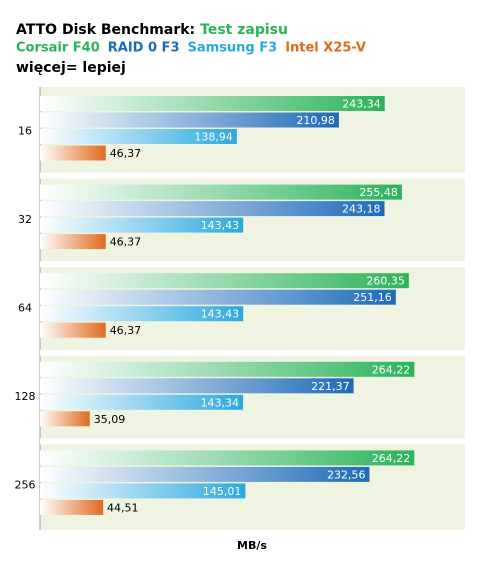 The height and width of the screenshot is (569, 480). I want to click on value-label: 260,35, so click(385, 281).